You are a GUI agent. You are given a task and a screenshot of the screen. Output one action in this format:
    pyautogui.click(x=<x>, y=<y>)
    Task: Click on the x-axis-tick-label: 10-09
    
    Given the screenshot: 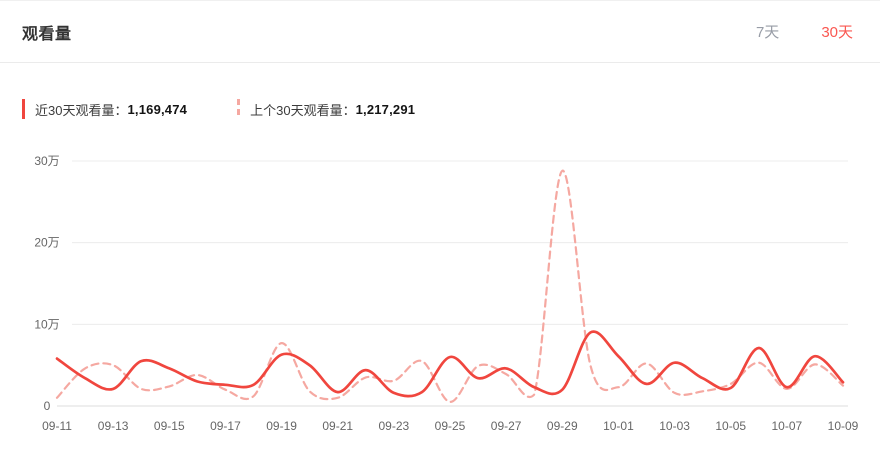 What is the action you would take?
    pyautogui.click(x=843, y=426)
    